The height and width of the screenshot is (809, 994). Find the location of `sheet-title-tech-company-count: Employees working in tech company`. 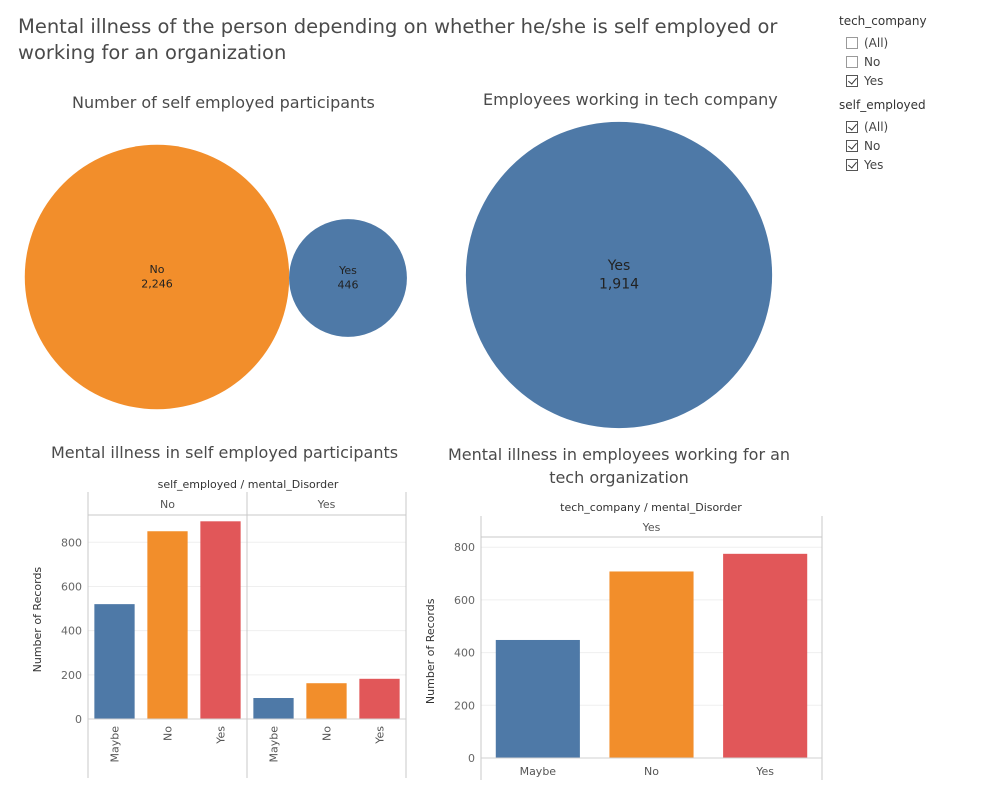

sheet-title-tech-company-count: Employees working in tech company is located at coordinates (630, 99).